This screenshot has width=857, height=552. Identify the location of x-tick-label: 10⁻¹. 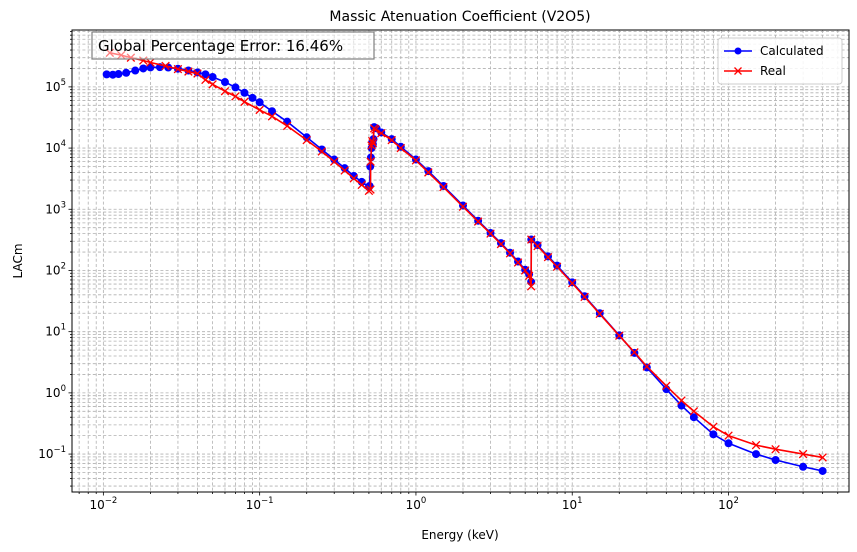
(260, 504).